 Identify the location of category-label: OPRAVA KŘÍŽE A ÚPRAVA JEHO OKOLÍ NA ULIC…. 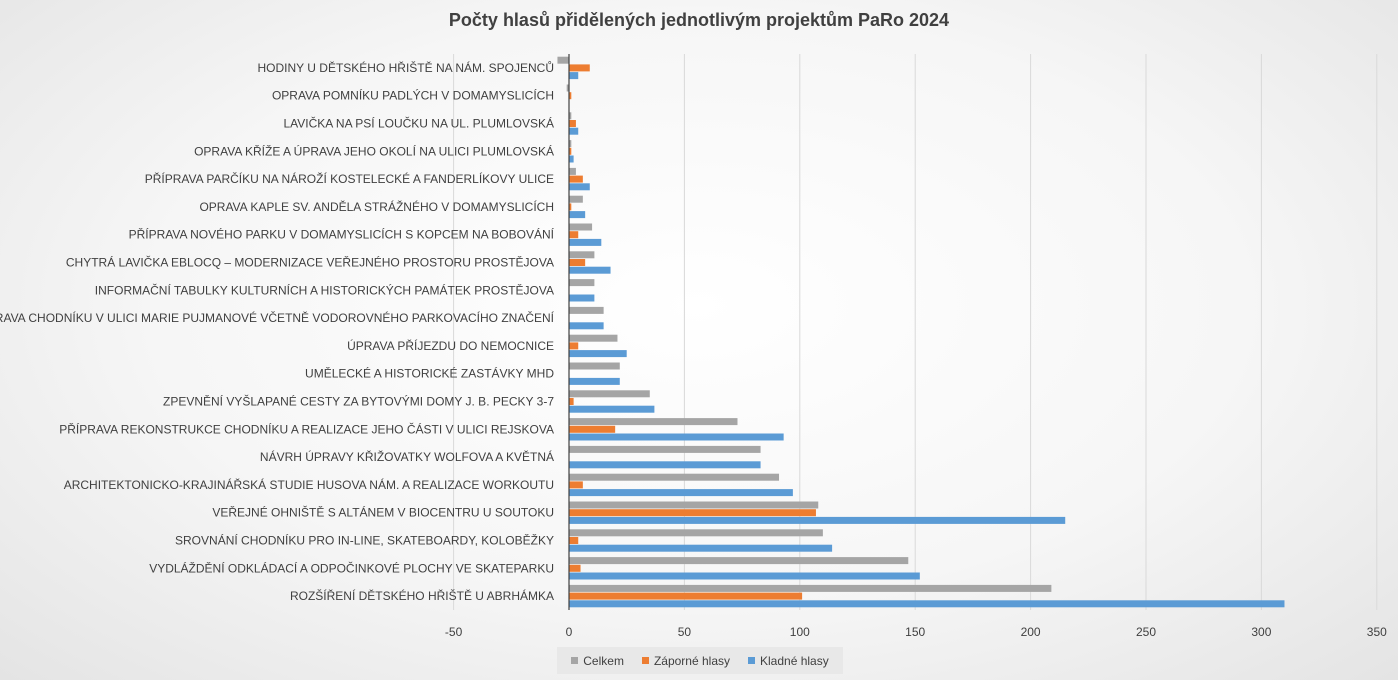
(374, 150).